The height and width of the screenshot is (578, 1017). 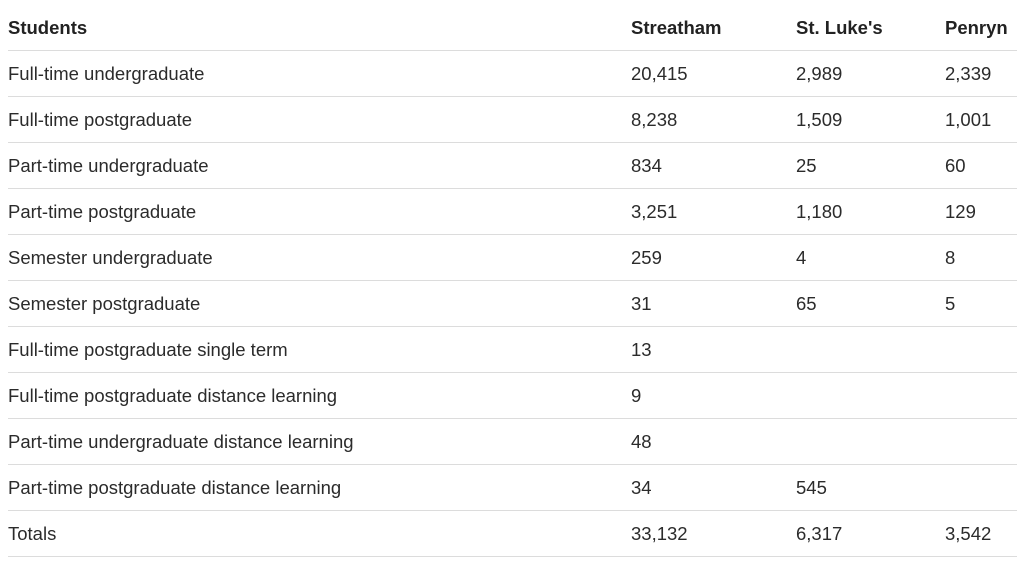 I want to click on cell-streatham: 31, so click(x=713, y=303).